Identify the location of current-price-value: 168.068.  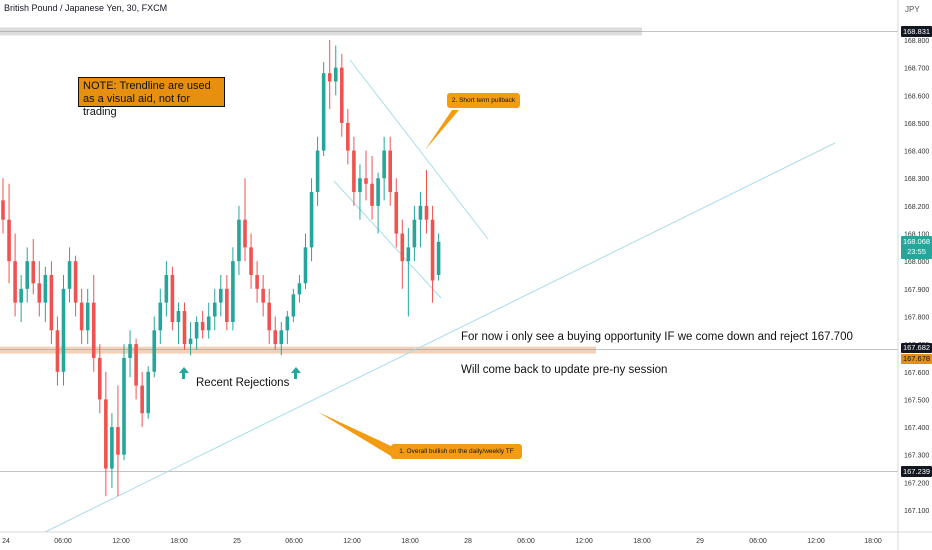
(916, 241).